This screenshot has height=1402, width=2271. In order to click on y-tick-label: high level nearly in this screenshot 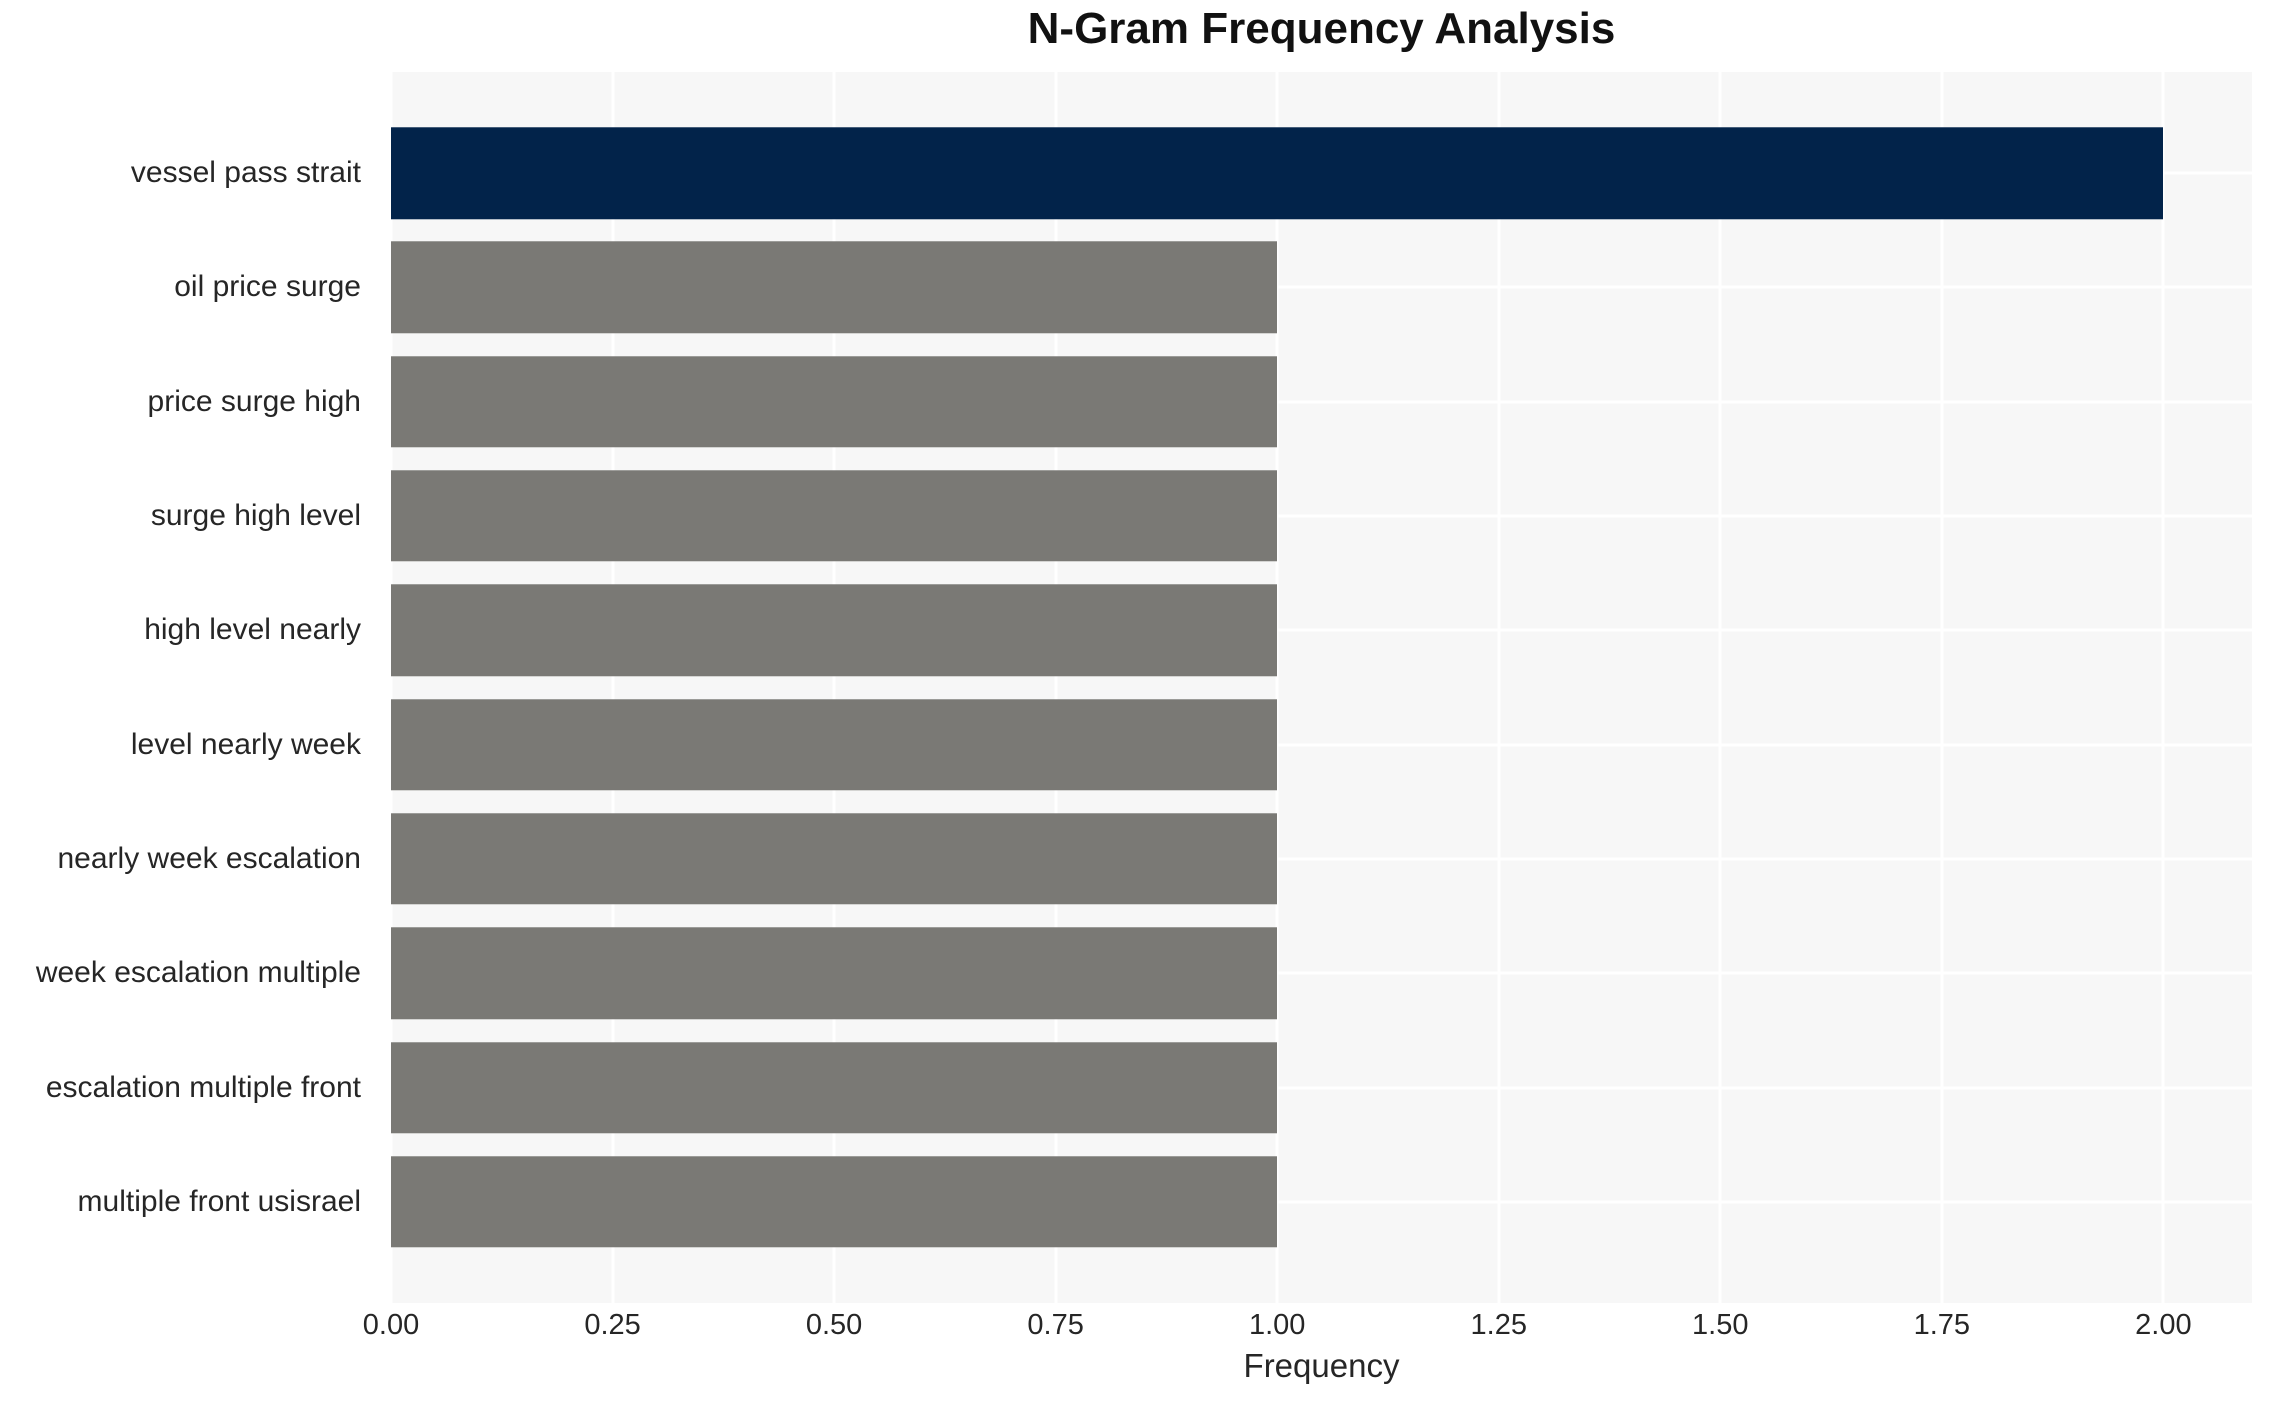, I will do `click(252, 630)`.